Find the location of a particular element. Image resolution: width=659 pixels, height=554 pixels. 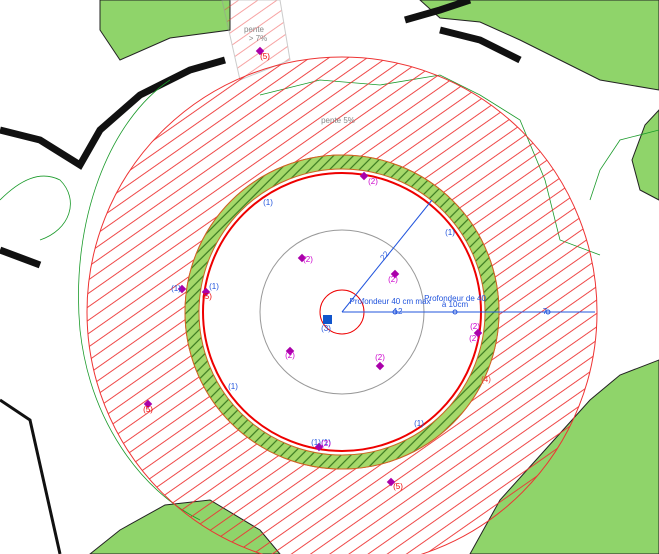

ramp is located at coordinates (256, 40).